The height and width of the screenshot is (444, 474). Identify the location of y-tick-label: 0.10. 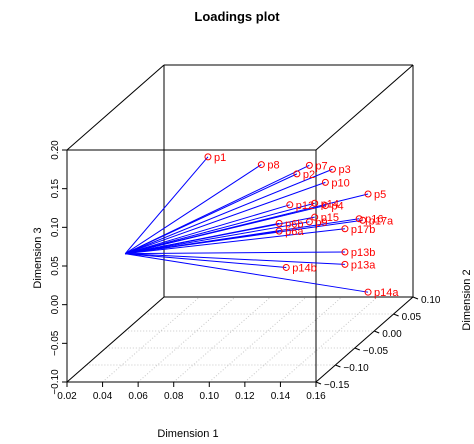
(431, 300).